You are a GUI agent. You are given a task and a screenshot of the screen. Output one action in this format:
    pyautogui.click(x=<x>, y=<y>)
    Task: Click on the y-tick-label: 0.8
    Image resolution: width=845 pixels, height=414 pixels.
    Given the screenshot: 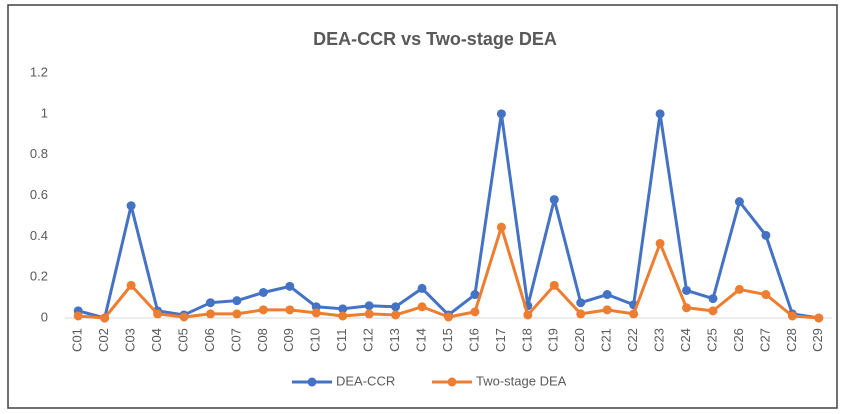 What is the action you would take?
    pyautogui.click(x=39, y=153)
    